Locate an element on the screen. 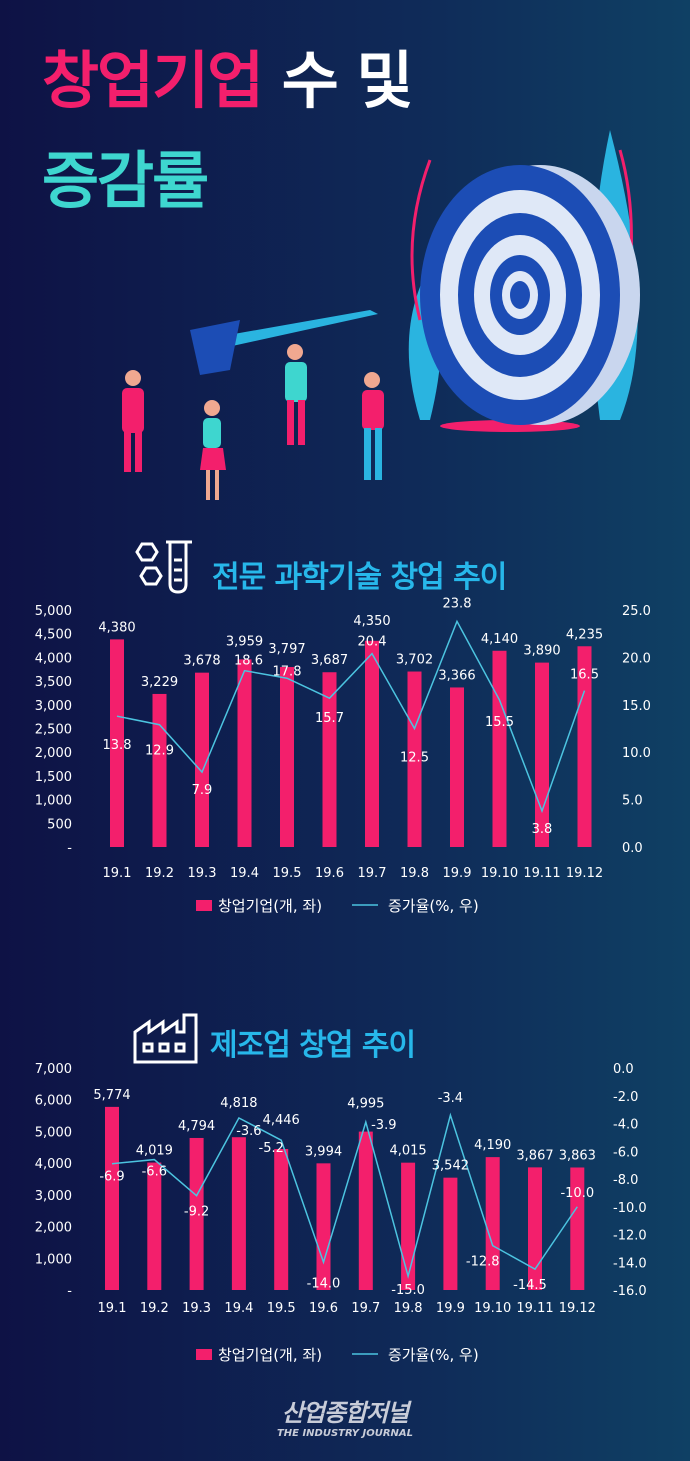 This screenshot has width=690, height=1461. line-data-label: 12.5 is located at coordinates (414, 758).